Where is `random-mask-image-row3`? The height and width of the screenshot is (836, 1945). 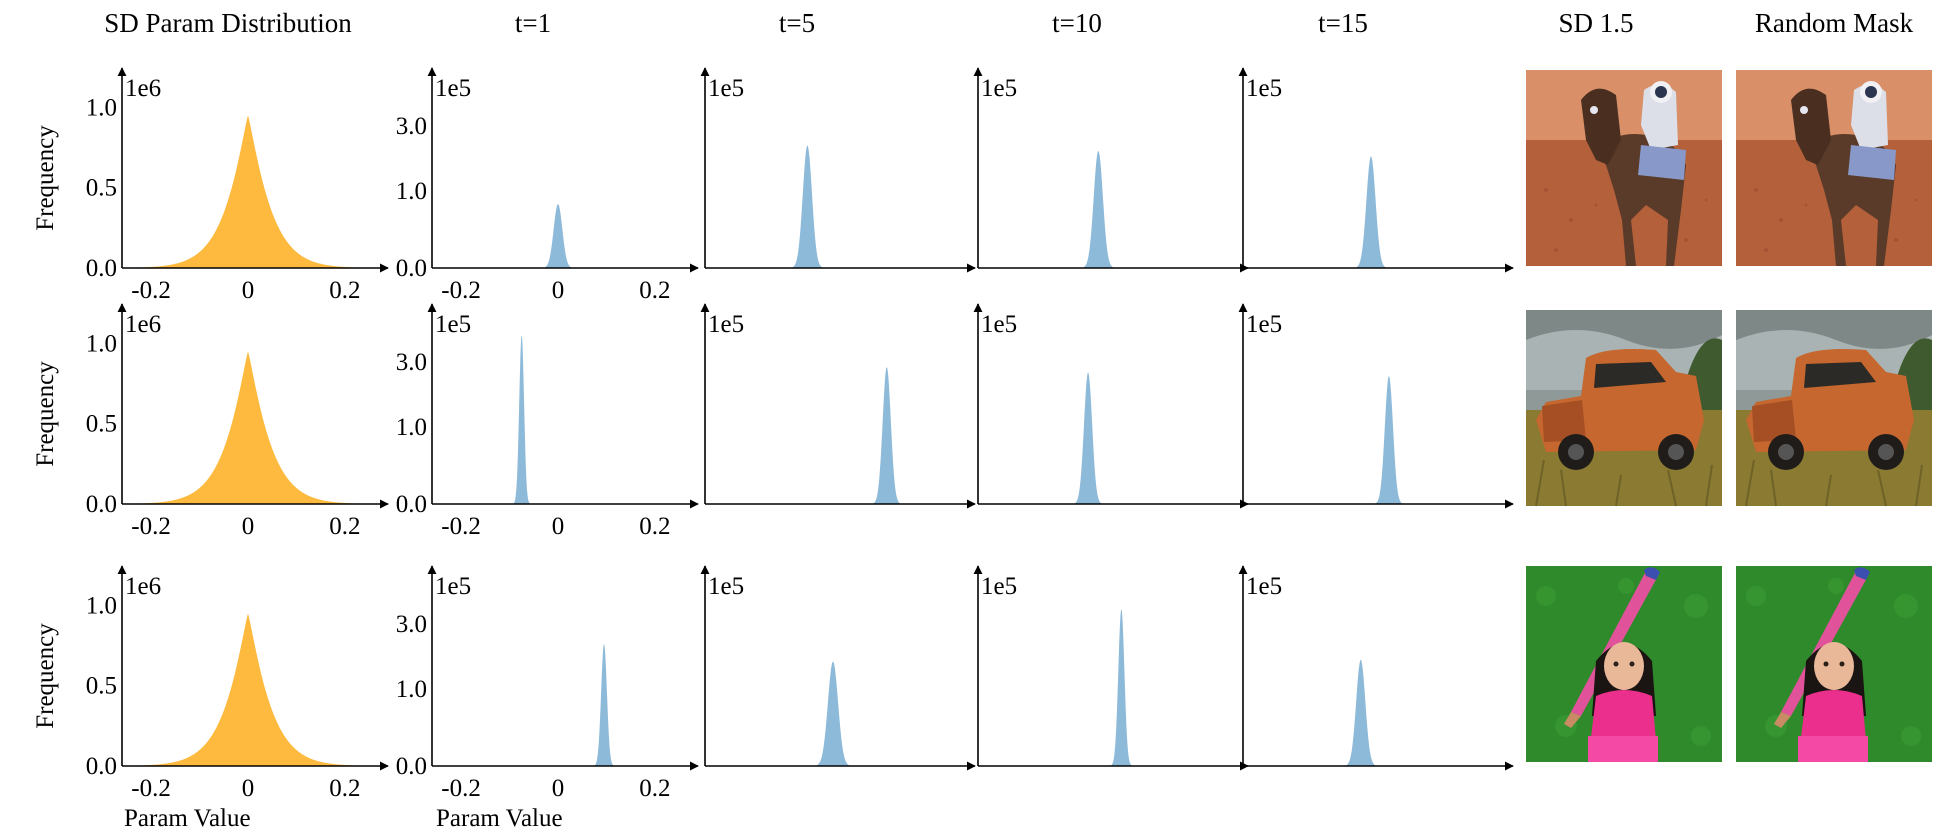 random-mask-image-row3 is located at coordinates (1834, 664).